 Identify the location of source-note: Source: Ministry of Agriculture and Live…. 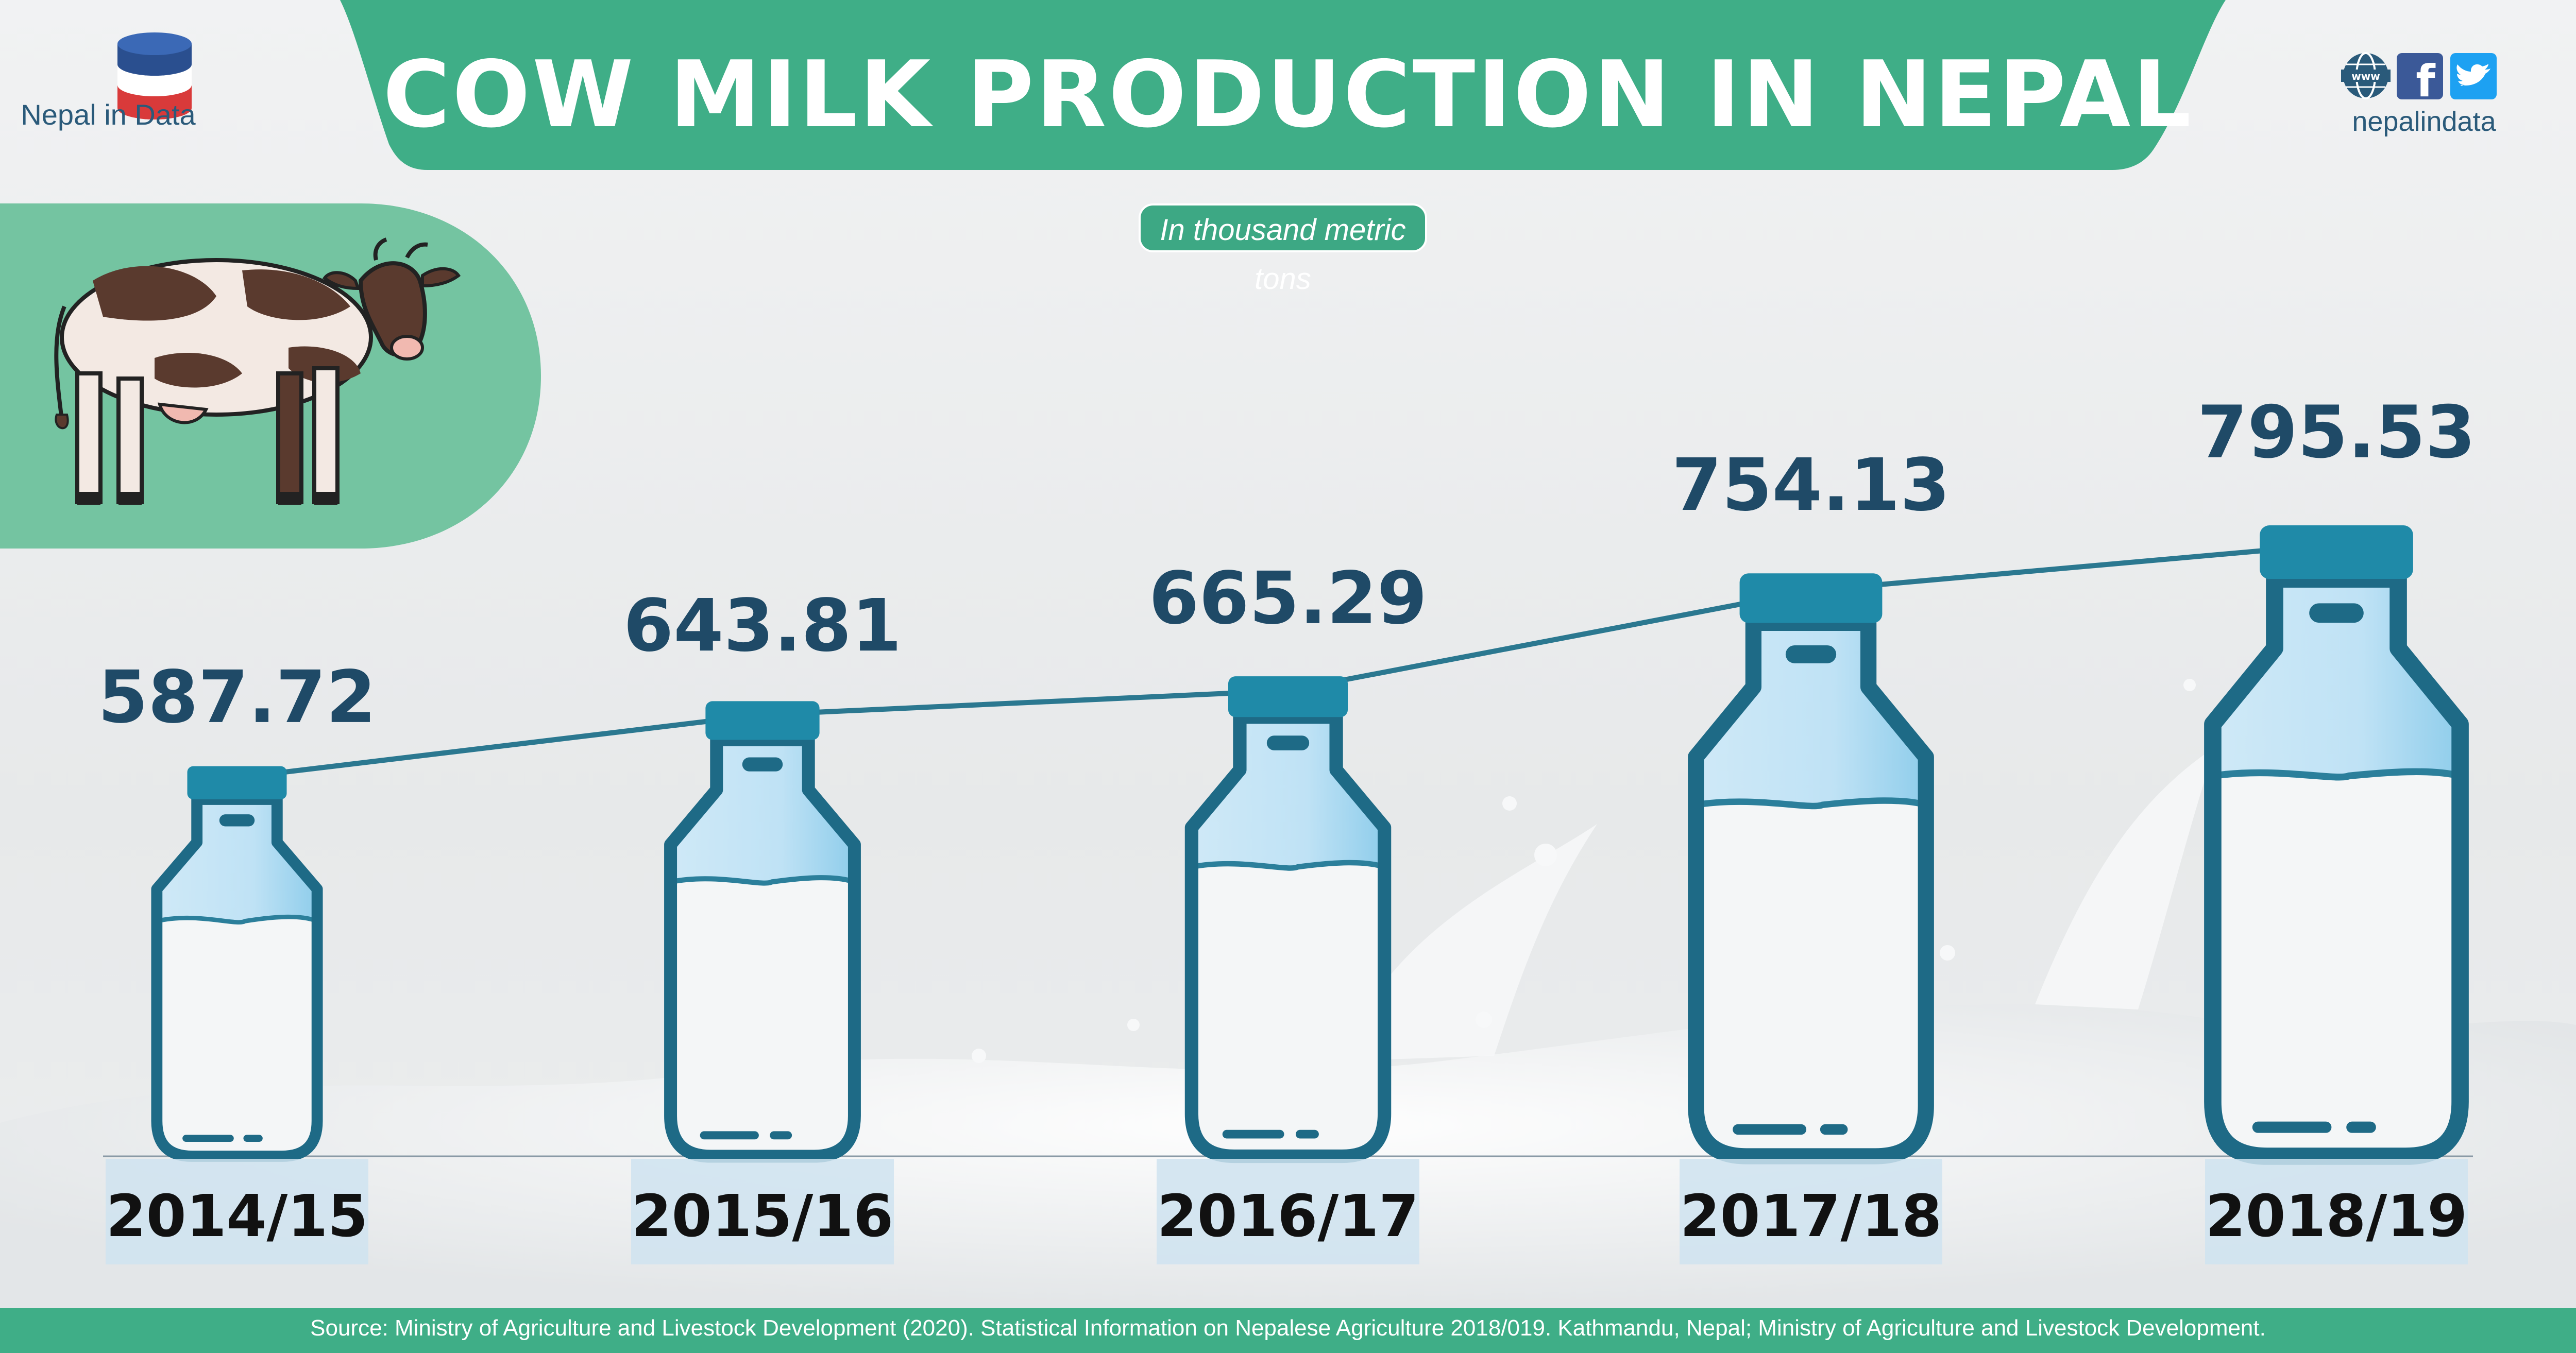
(1288, 1328).